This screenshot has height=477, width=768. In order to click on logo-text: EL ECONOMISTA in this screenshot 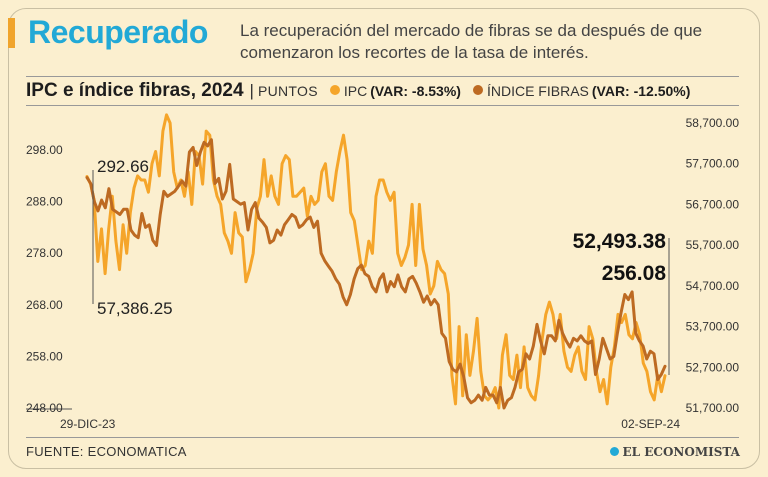, I will do `click(681, 452)`.